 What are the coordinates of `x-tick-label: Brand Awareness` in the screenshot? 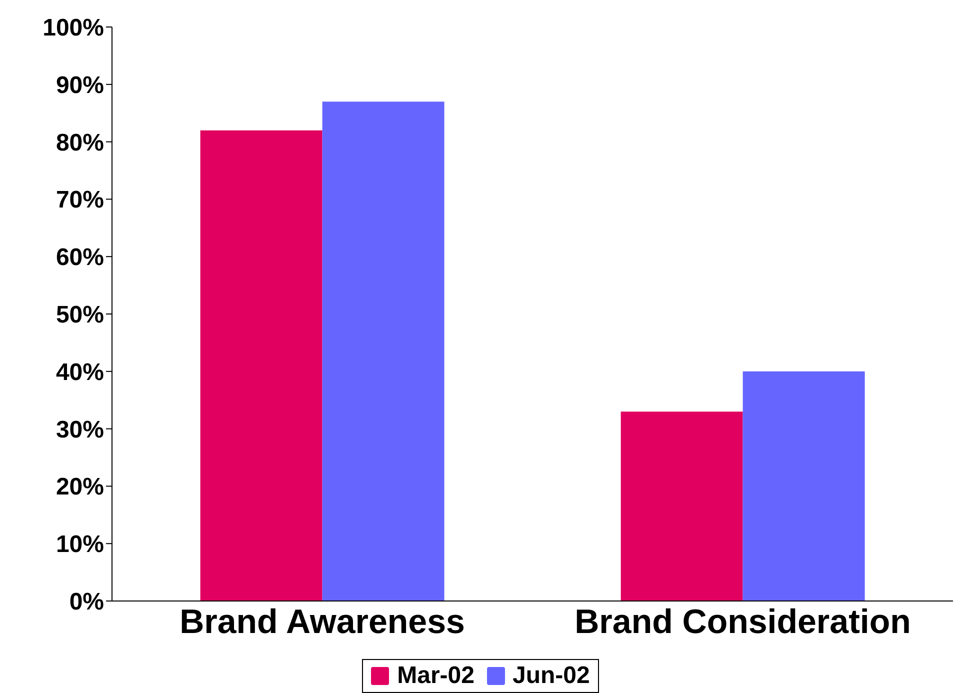 It's located at (322, 622).